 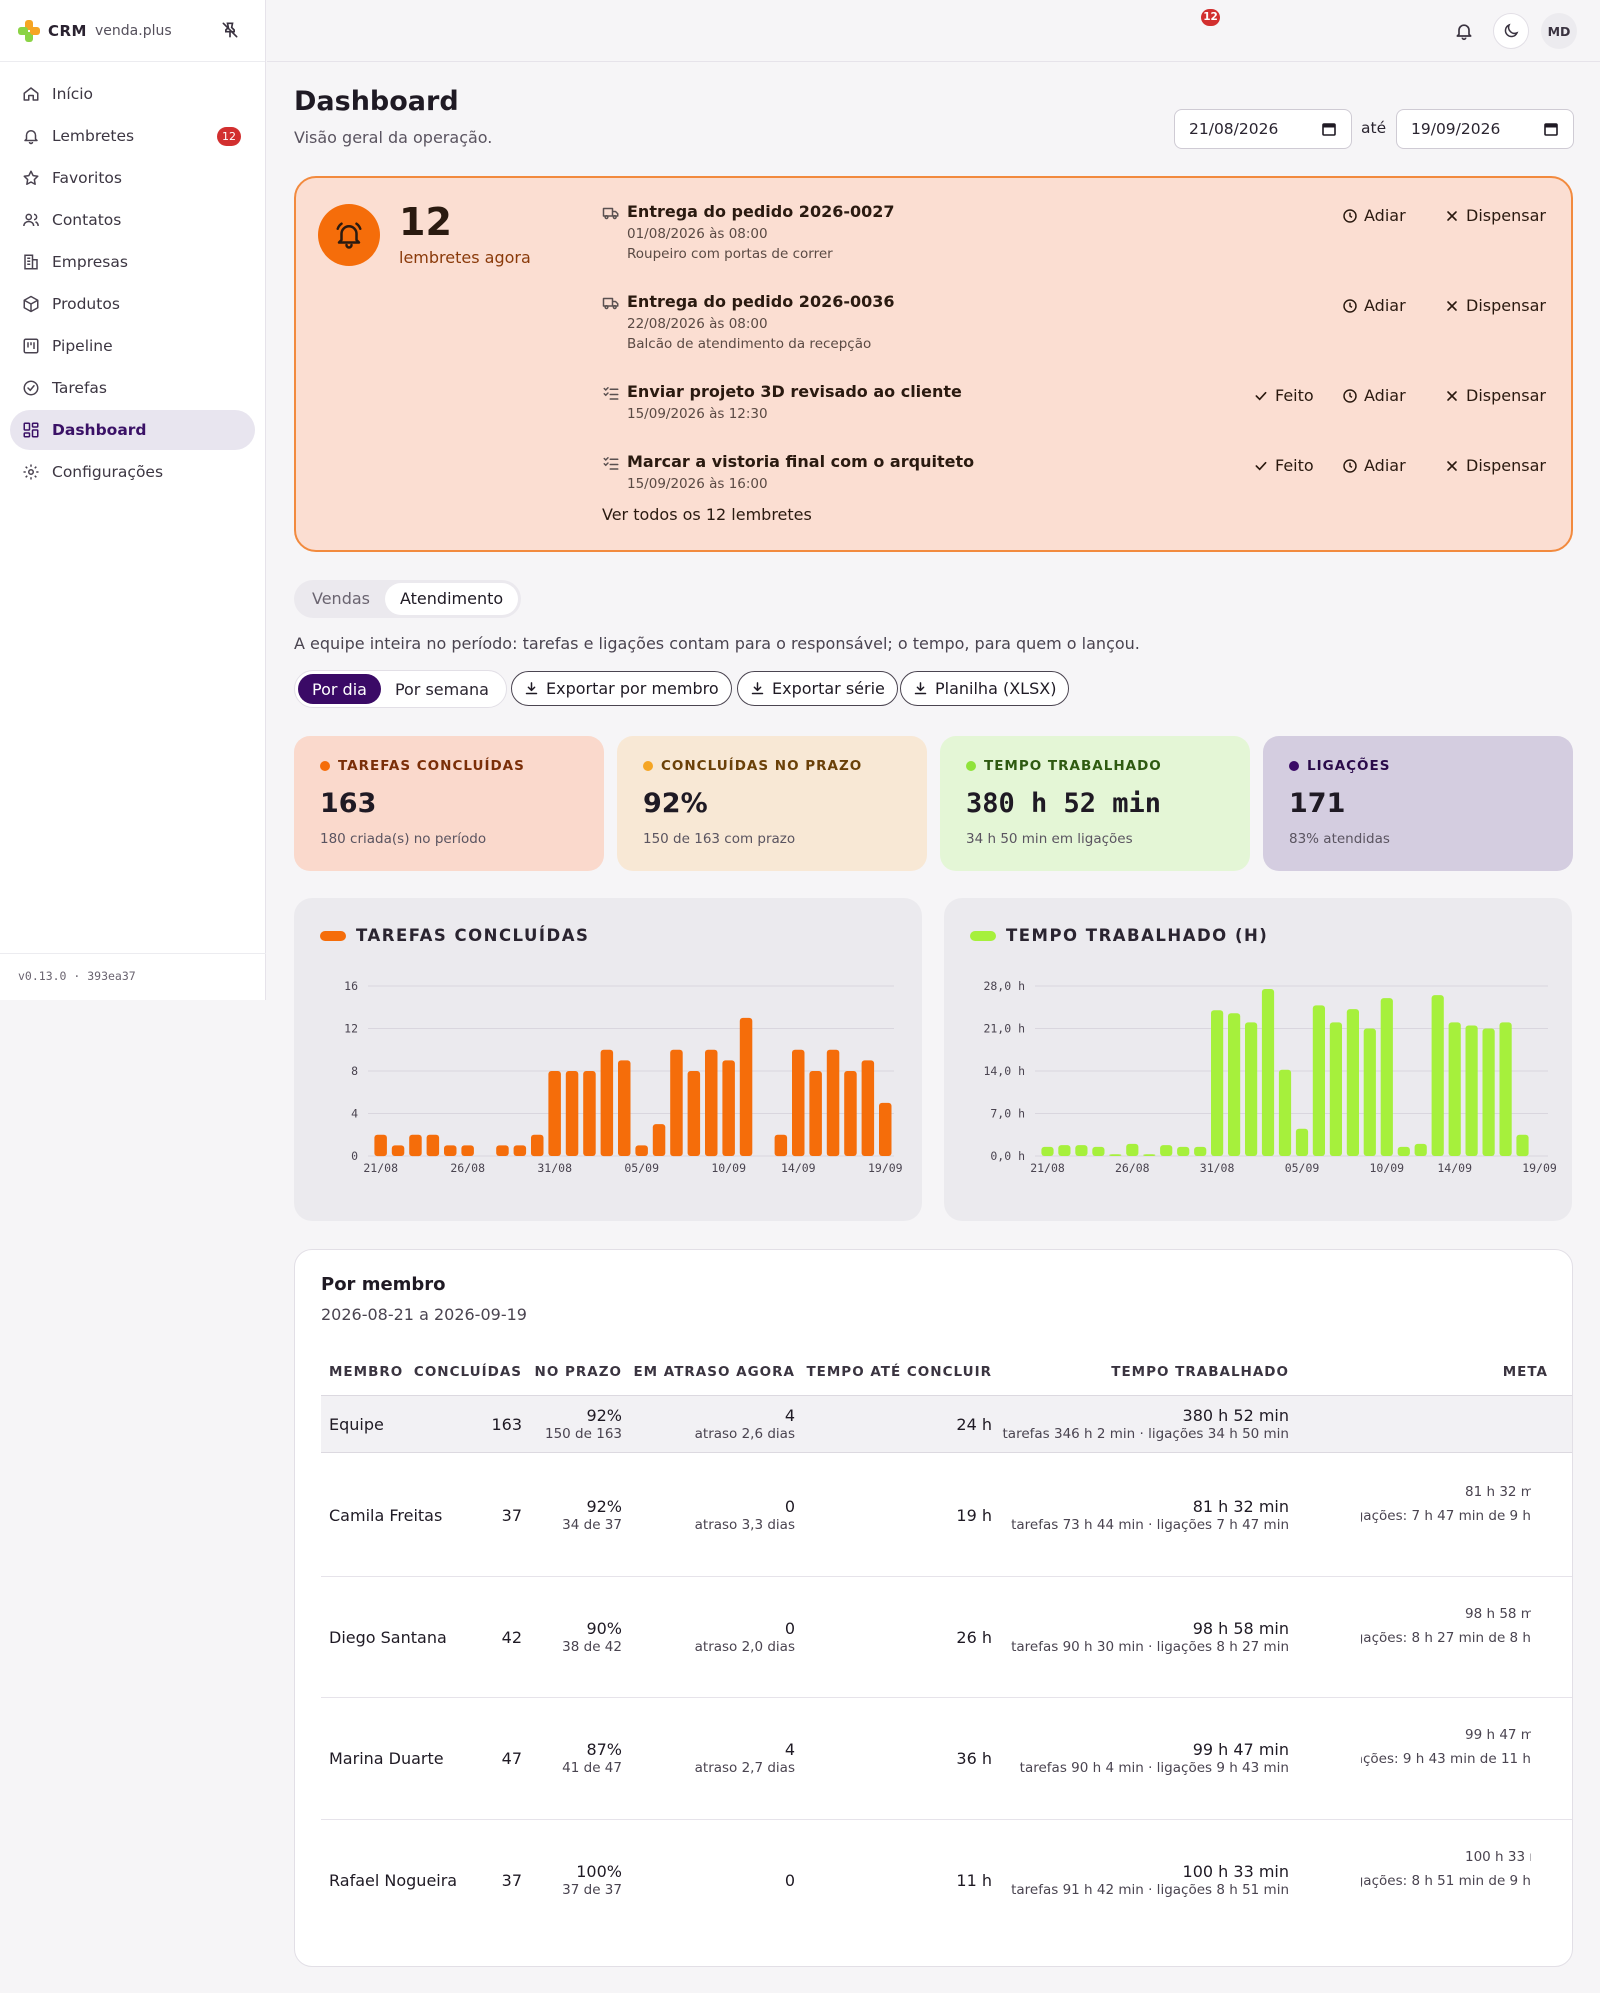 What do you see at coordinates (132, 178) in the screenshot?
I see `sidebar-item-favoritos: Favoritos` at bounding box center [132, 178].